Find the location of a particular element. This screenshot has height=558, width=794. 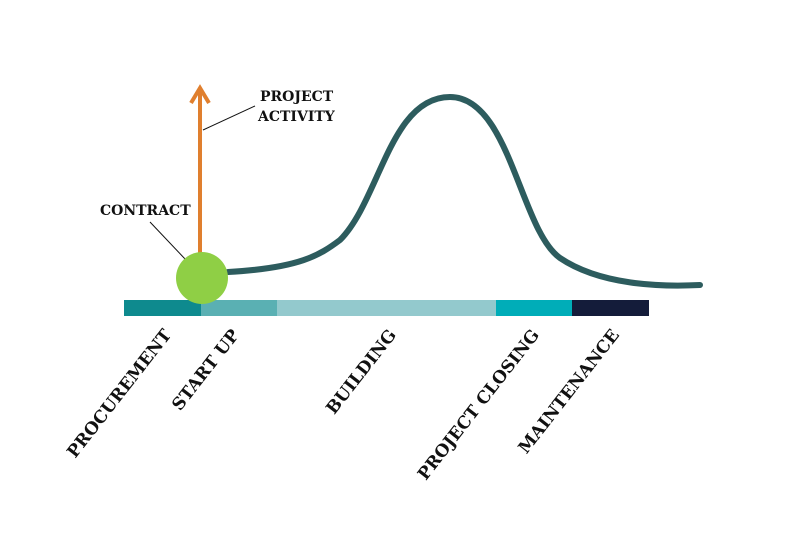

contract-marker is located at coordinates (202, 278).